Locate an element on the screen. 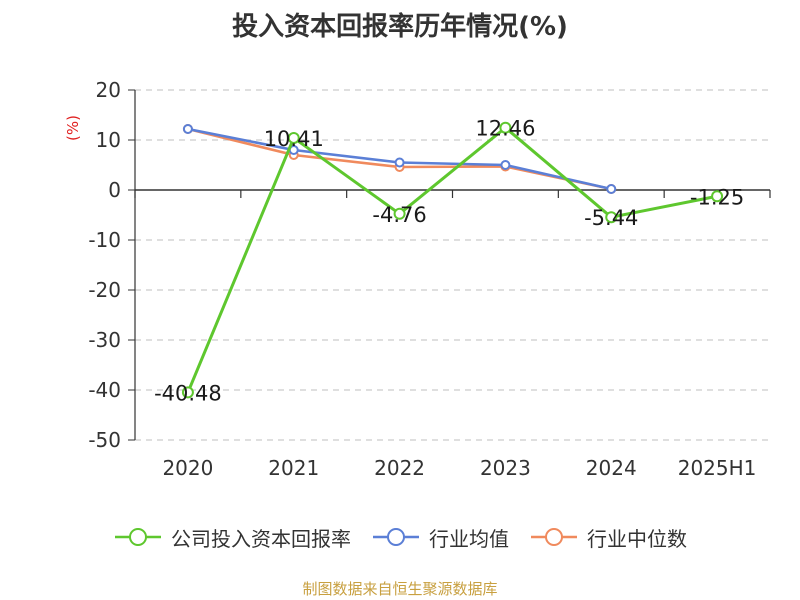  data-label: -1.25 is located at coordinates (717, 197).